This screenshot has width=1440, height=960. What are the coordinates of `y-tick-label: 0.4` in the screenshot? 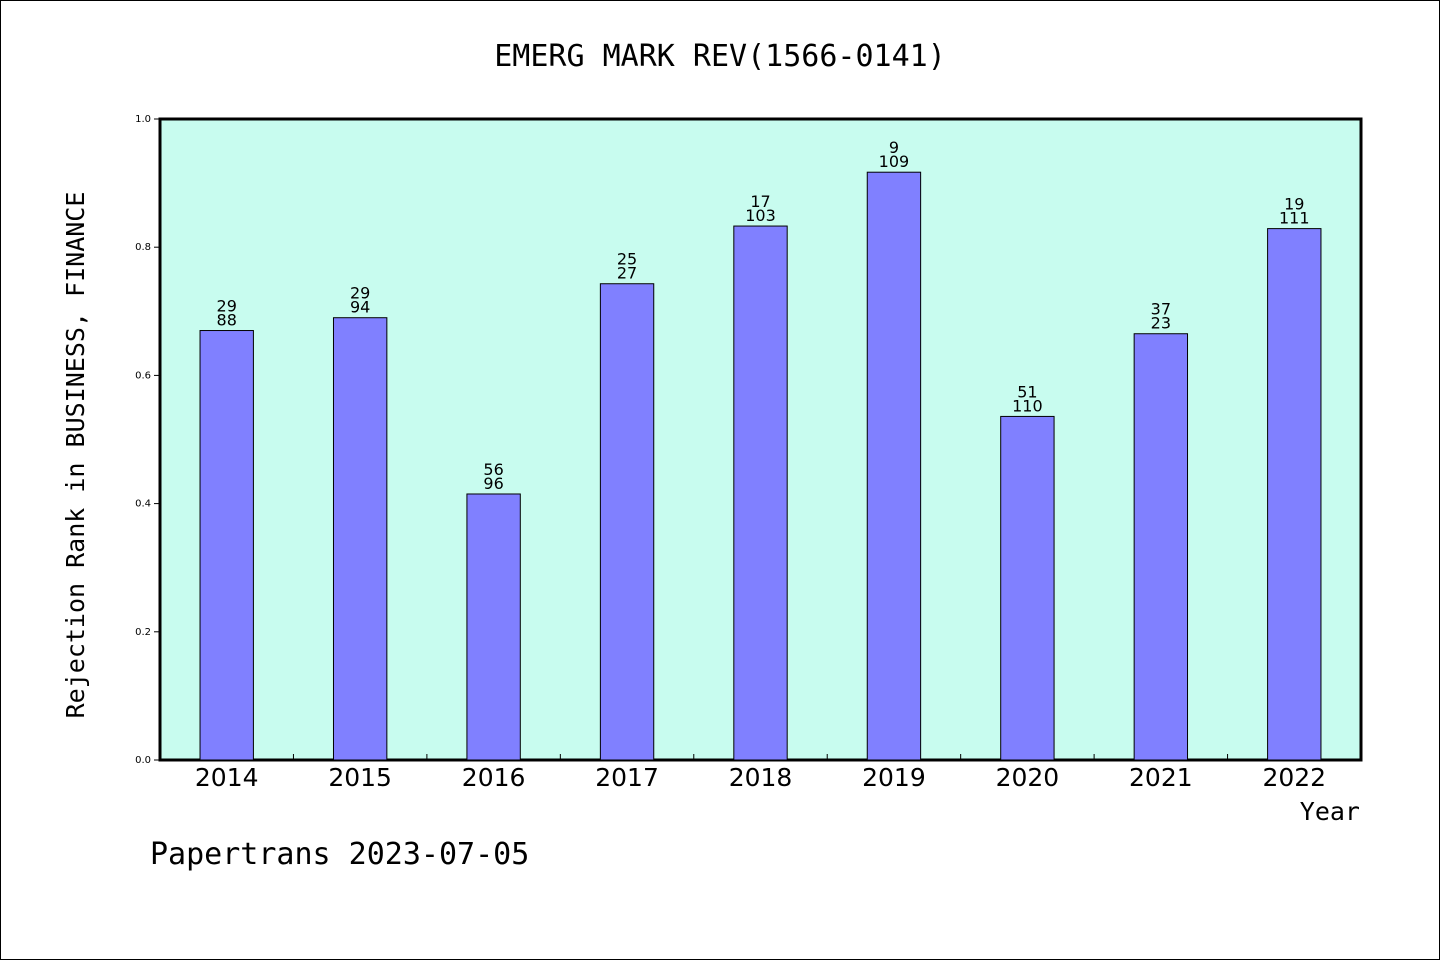 It's located at (143, 504).